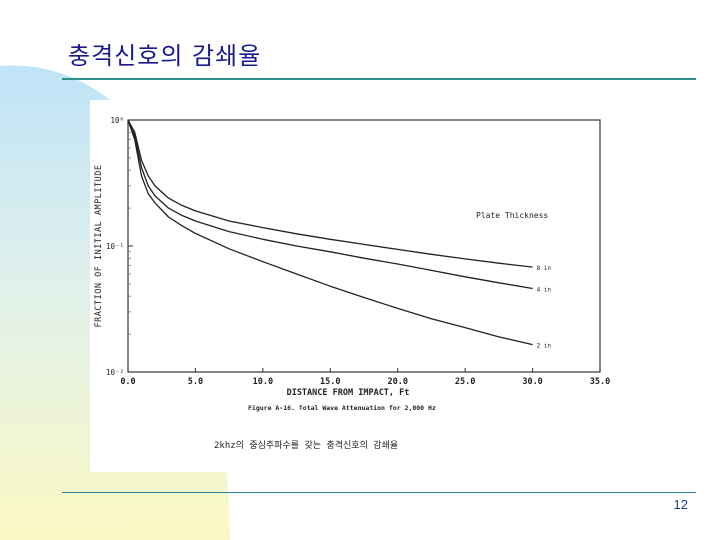  I want to click on x-tick-label: 30.0, so click(532, 382).